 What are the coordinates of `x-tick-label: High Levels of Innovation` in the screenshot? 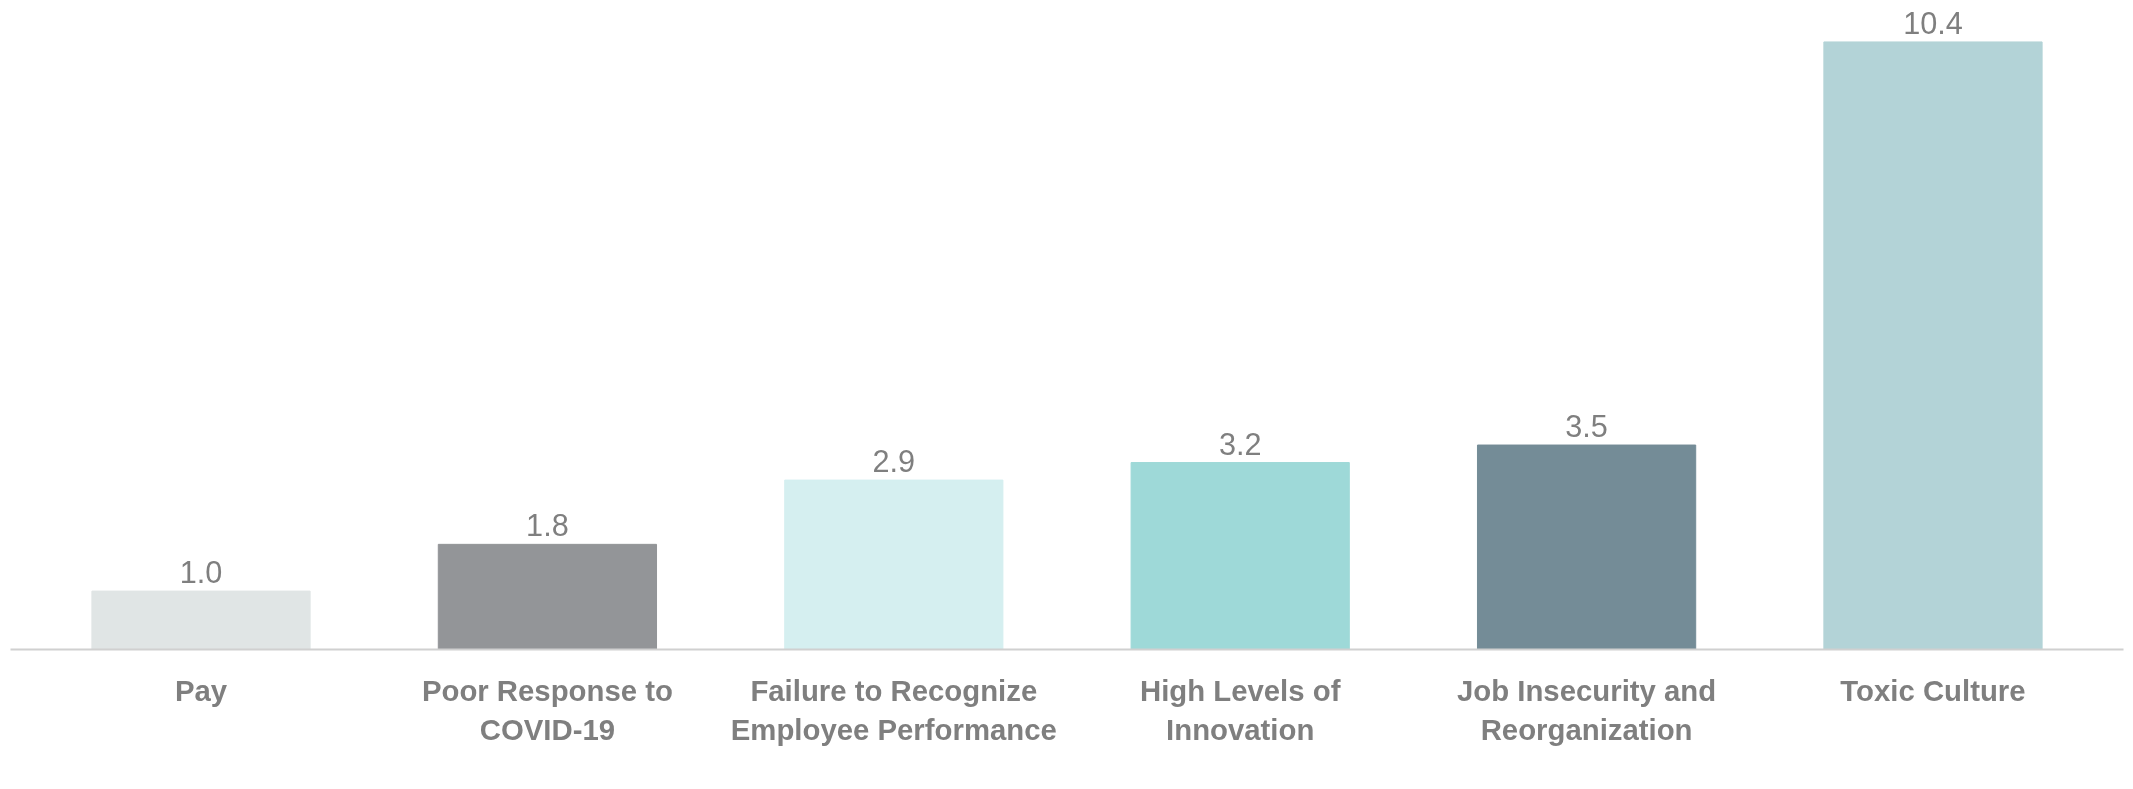 It's located at (1240, 710).